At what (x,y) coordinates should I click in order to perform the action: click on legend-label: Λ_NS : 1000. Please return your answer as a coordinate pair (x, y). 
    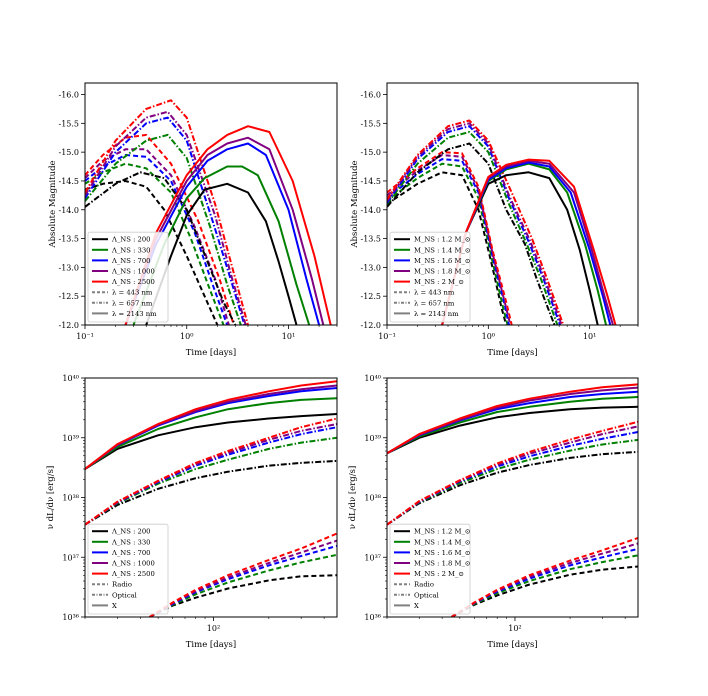
    Looking at the image, I should click on (133, 564).